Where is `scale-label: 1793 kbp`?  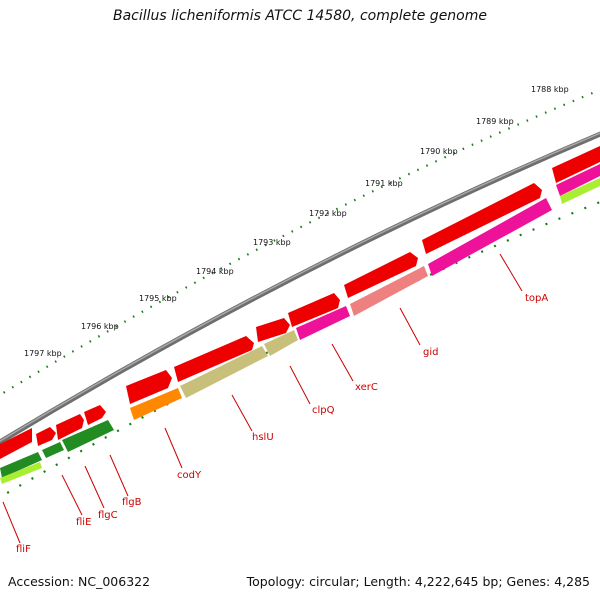 scale-label: 1793 kbp is located at coordinates (272, 242).